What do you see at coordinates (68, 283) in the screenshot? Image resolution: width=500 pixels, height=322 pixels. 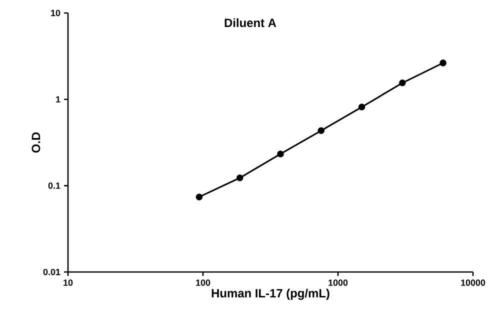 I see `x-tick-label: 10` at bounding box center [68, 283].